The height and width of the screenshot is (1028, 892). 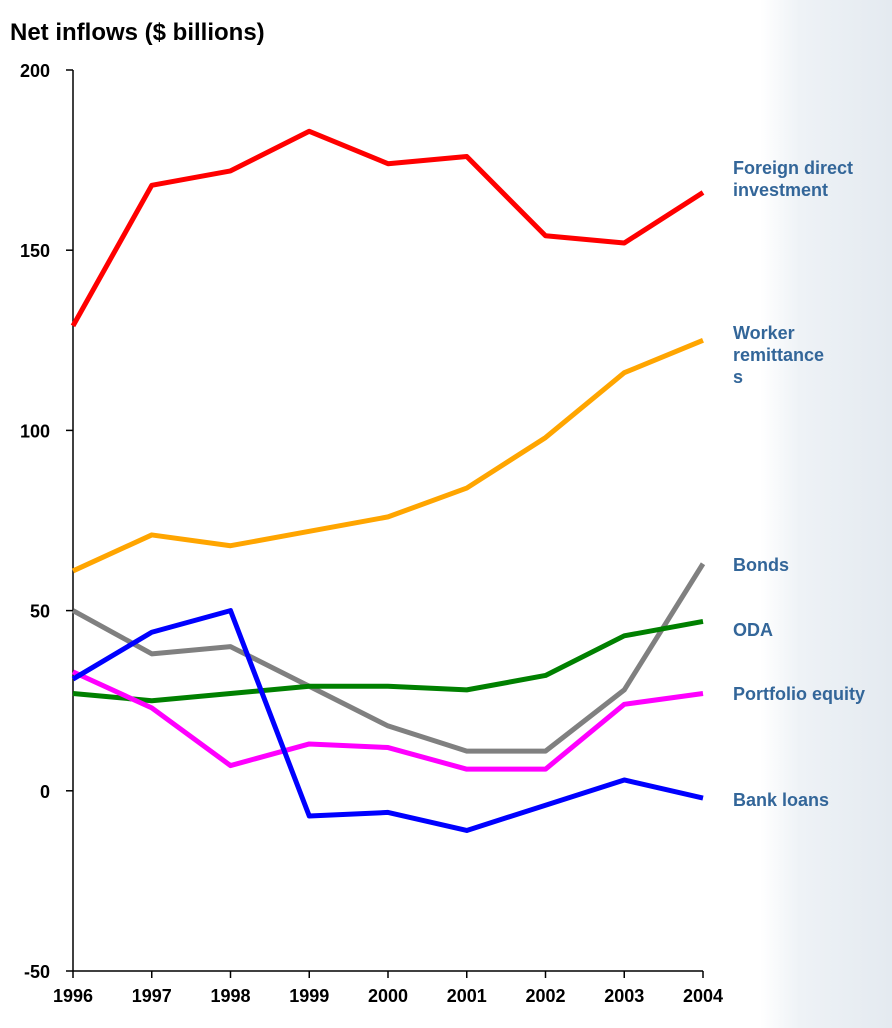 What do you see at coordinates (388, 996) in the screenshot?
I see `x-tick-label: 2000` at bounding box center [388, 996].